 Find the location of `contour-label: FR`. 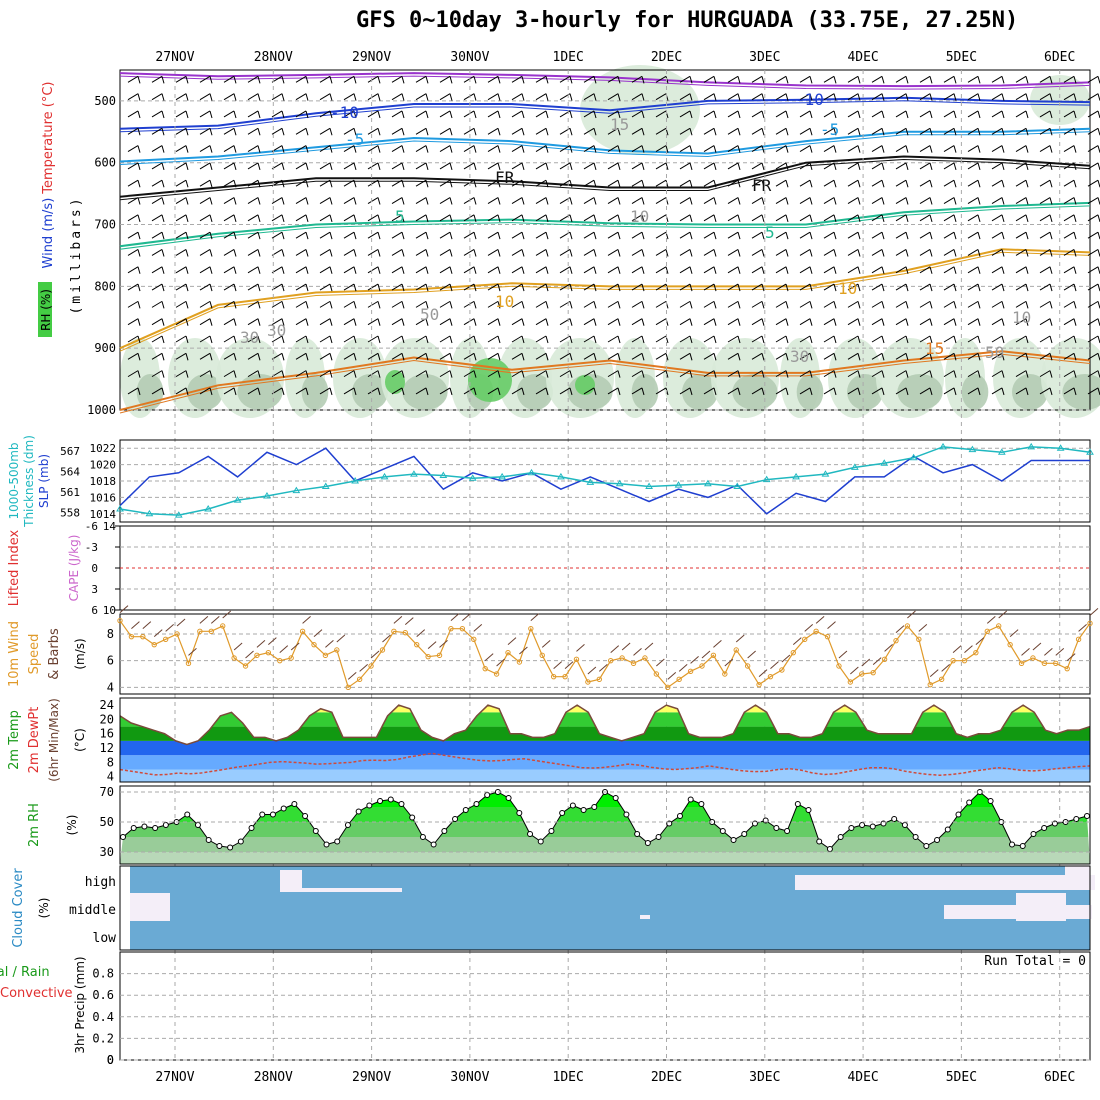

contour-label: FR is located at coordinates (505, 177).